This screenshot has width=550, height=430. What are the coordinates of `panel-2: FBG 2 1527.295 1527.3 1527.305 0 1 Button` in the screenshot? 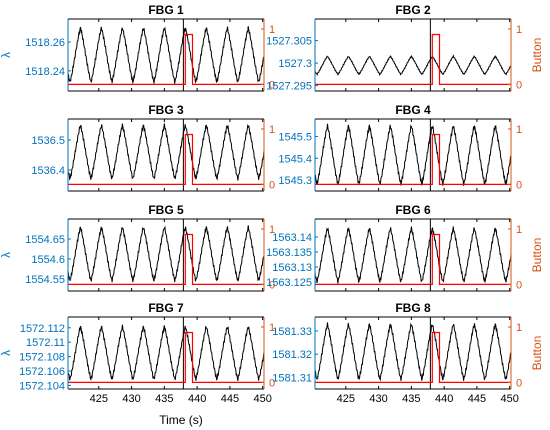 It's located at (405, 48).